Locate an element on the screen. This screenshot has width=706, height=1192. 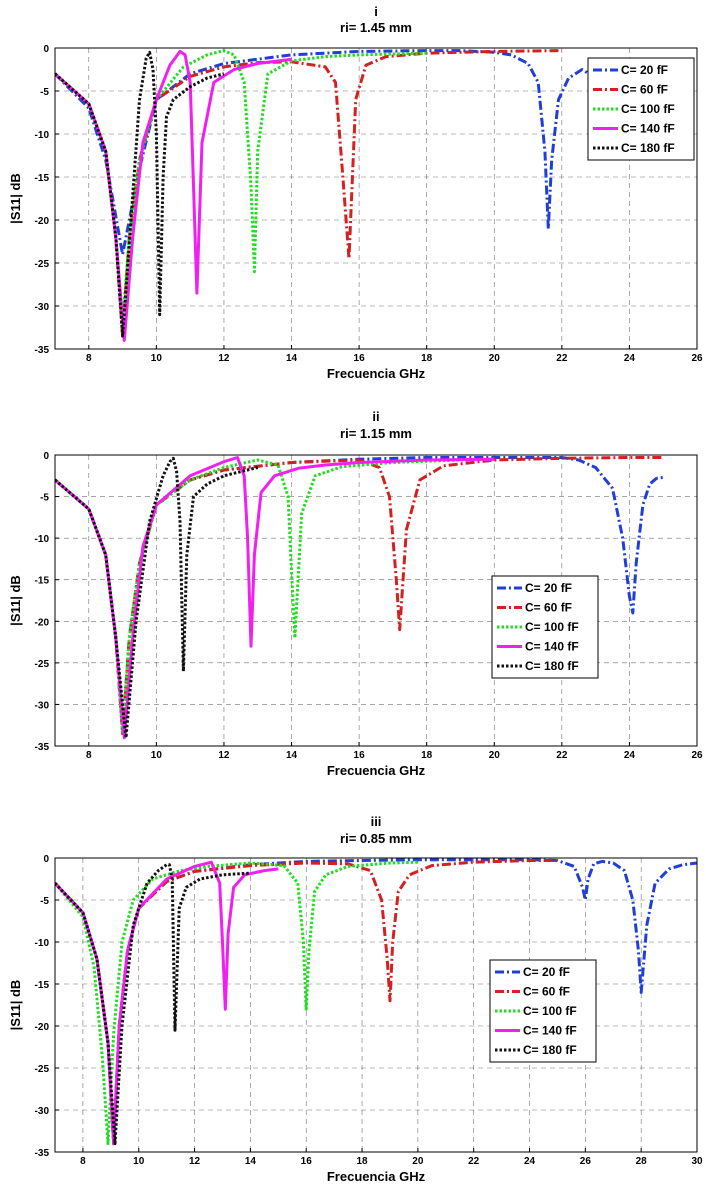
x-tick-label: 30 is located at coordinates (697, 1161).